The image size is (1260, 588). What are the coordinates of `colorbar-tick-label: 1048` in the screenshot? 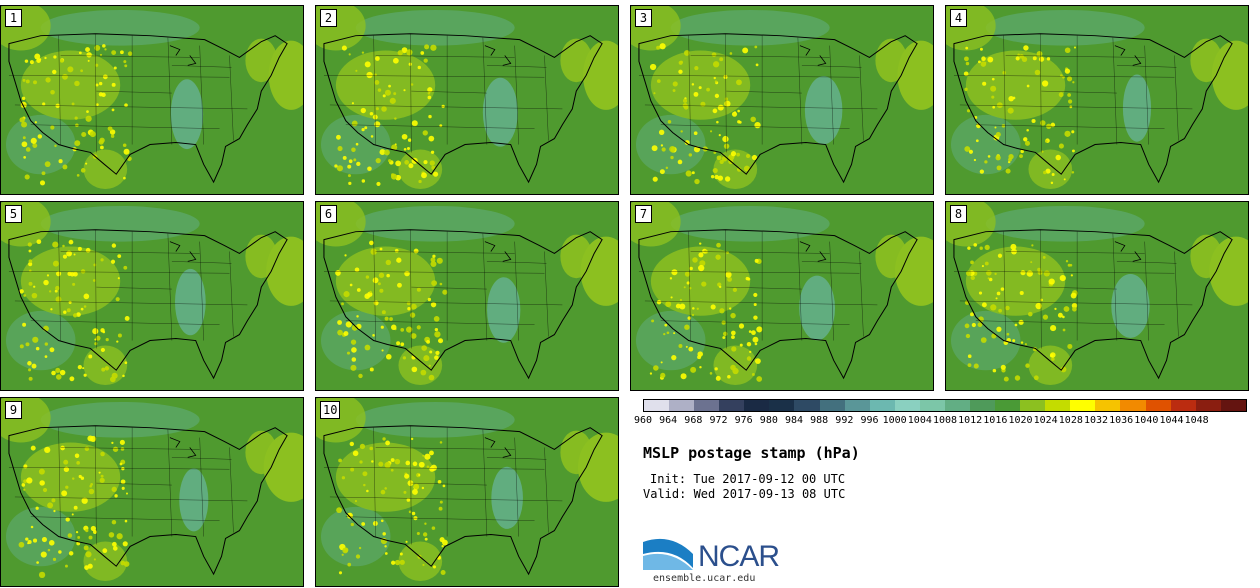 It's located at (1196, 420).